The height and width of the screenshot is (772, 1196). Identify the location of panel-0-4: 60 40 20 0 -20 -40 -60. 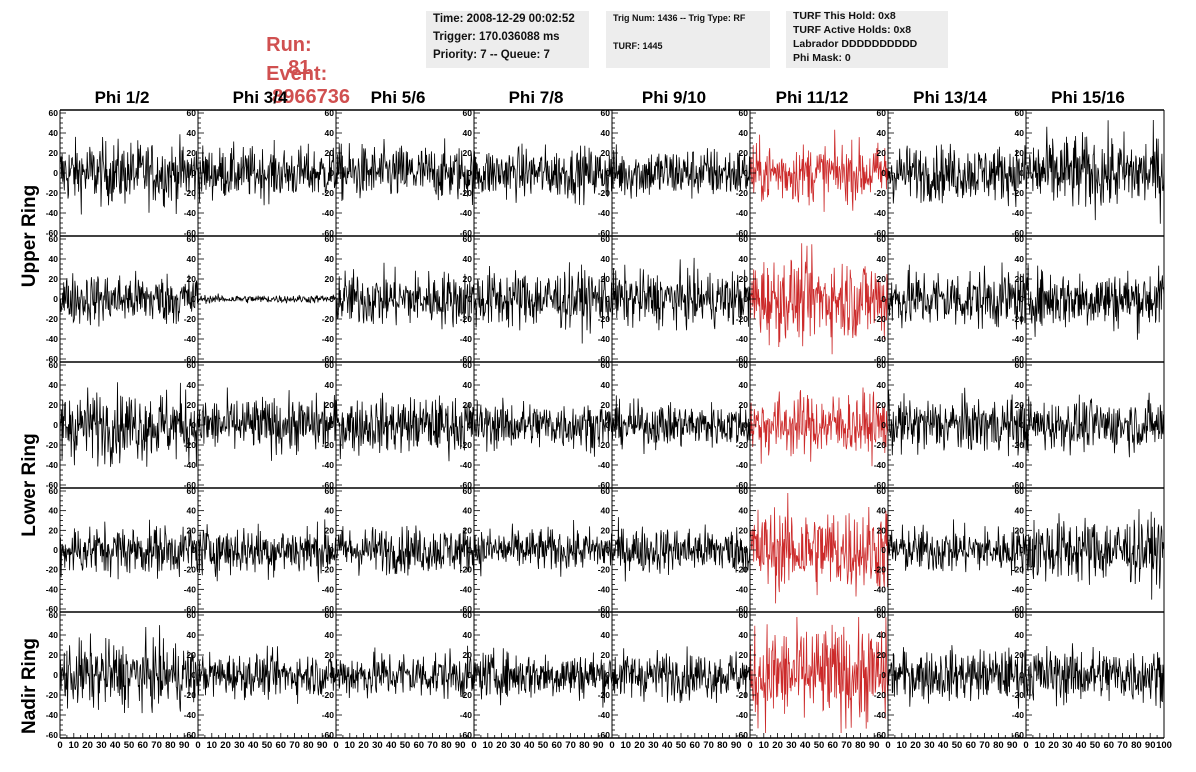
(674, 173).